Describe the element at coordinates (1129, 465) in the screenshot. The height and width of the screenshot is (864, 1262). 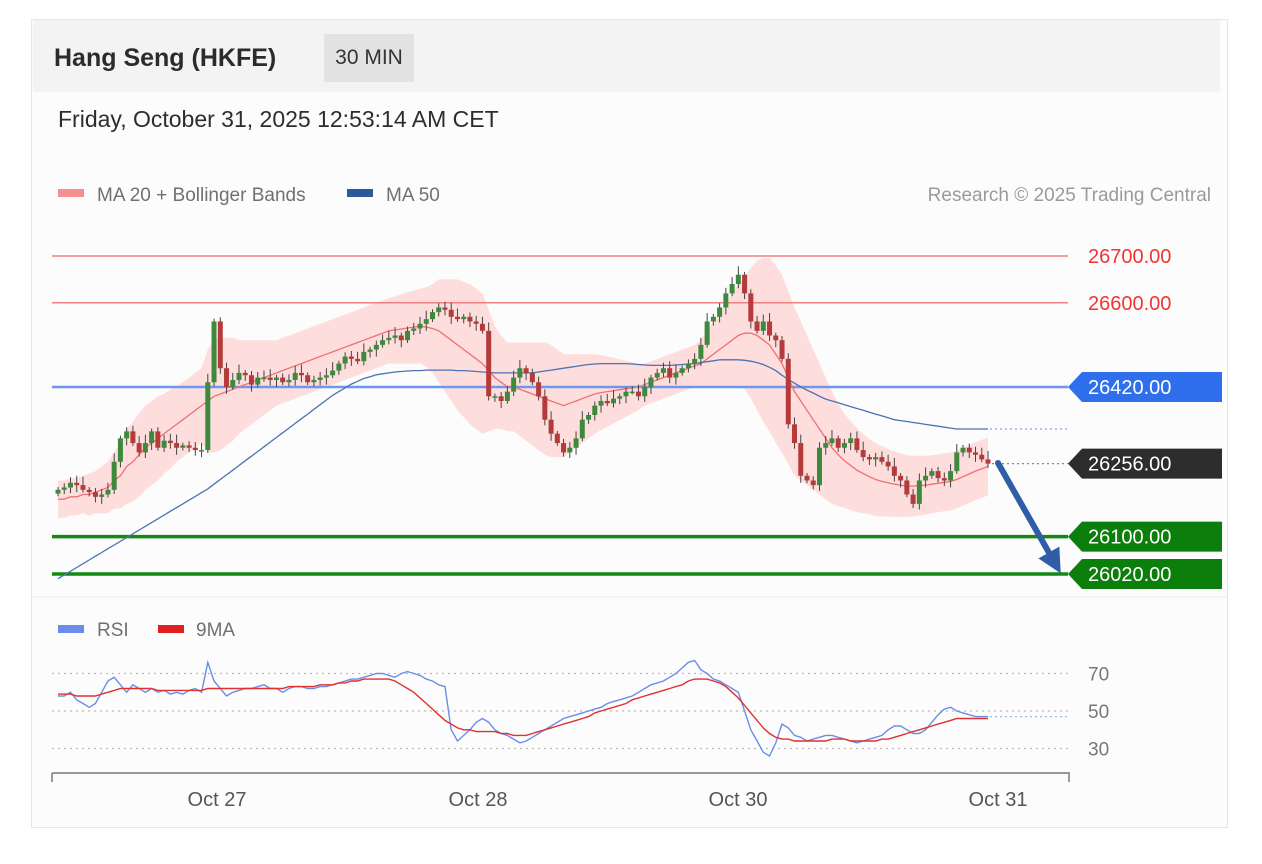
I see `last-price-label: 26256.00` at that location.